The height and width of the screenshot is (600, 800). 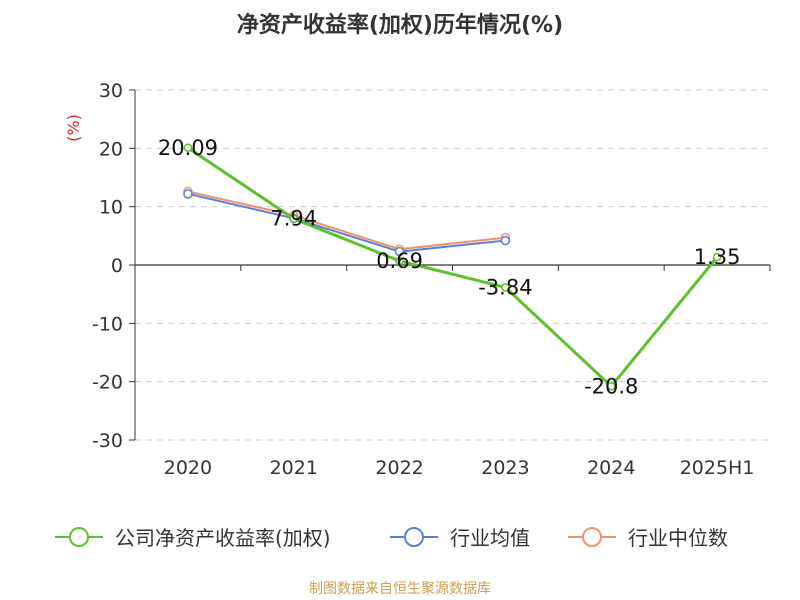 I want to click on data-label: -20.8, so click(x=611, y=386).